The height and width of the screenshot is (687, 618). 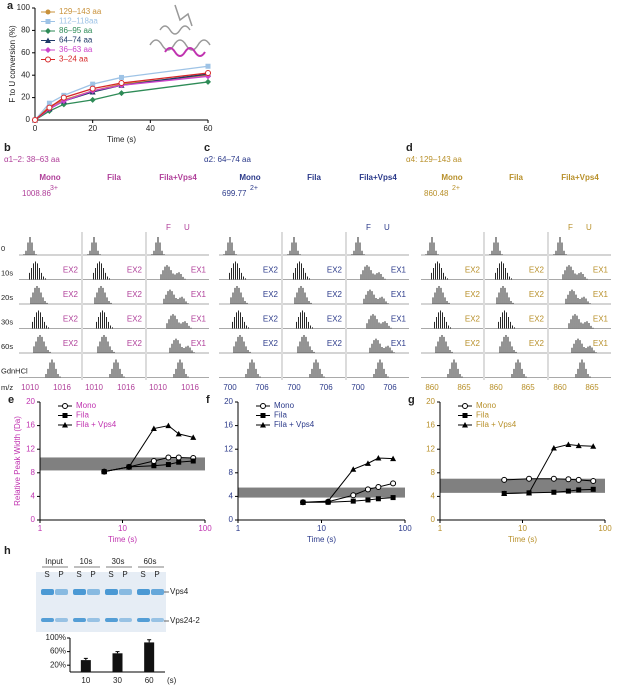 What do you see at coordinates (522, 485) in the screenshot?
I see `reference-band` at bounding box center [522, 485].